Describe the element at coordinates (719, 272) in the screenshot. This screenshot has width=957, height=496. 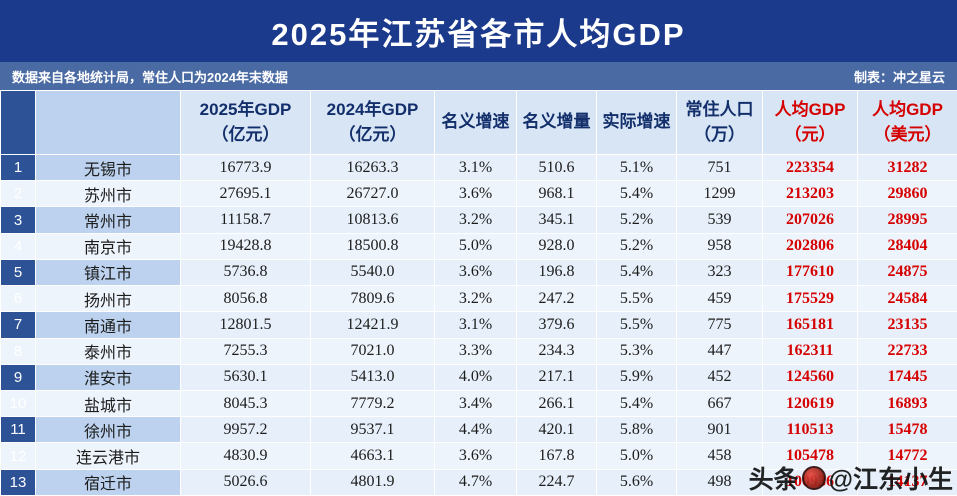
I see `population-cell: 323` at that location.